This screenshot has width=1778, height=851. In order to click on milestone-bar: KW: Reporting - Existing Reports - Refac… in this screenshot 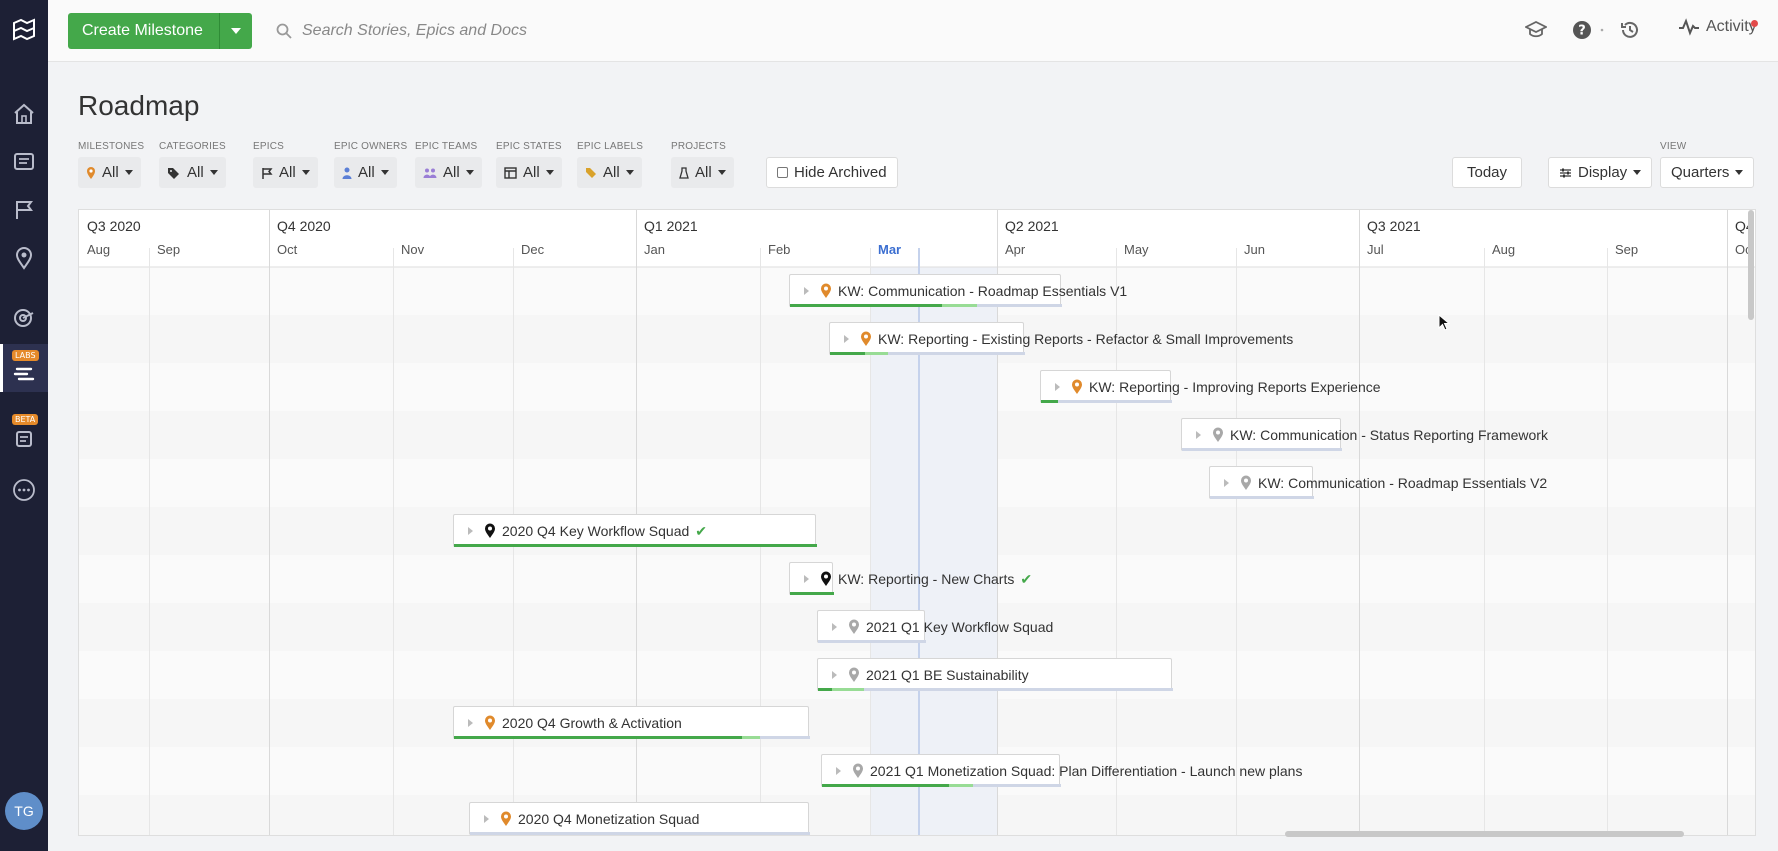, I will do `click(1061, 338)`.